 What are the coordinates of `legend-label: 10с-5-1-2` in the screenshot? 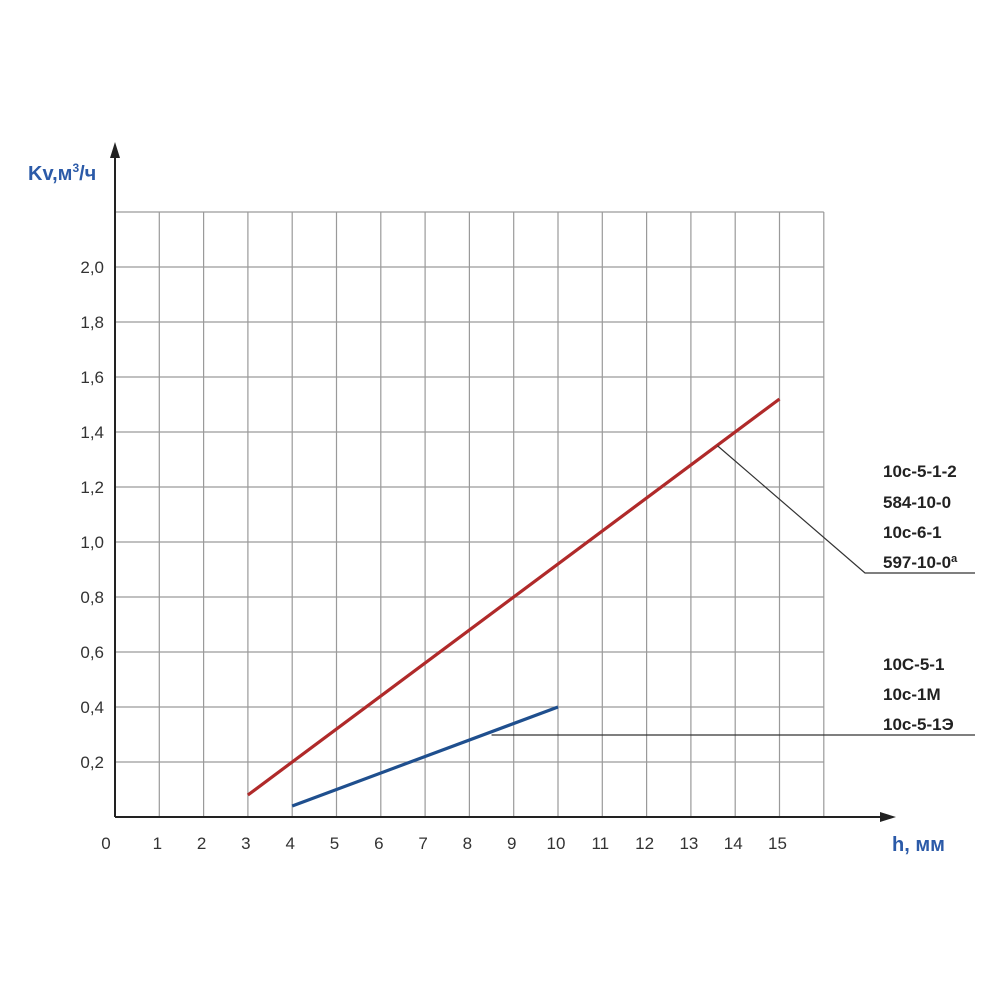 It's located at (920, 471).